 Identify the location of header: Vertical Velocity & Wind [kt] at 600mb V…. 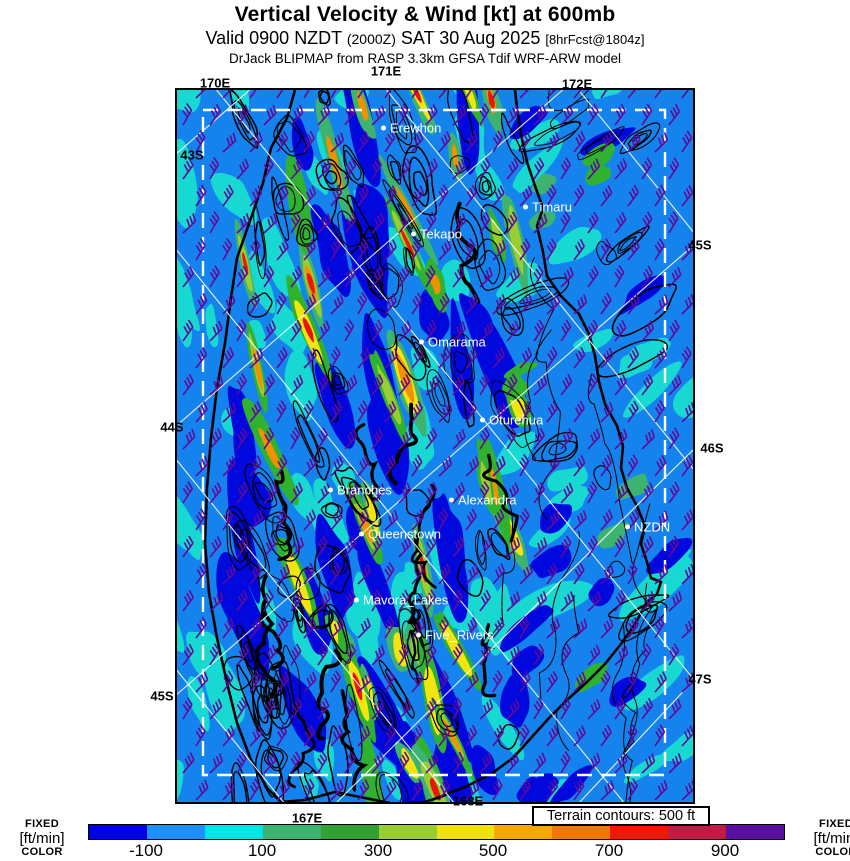
(425, 33).